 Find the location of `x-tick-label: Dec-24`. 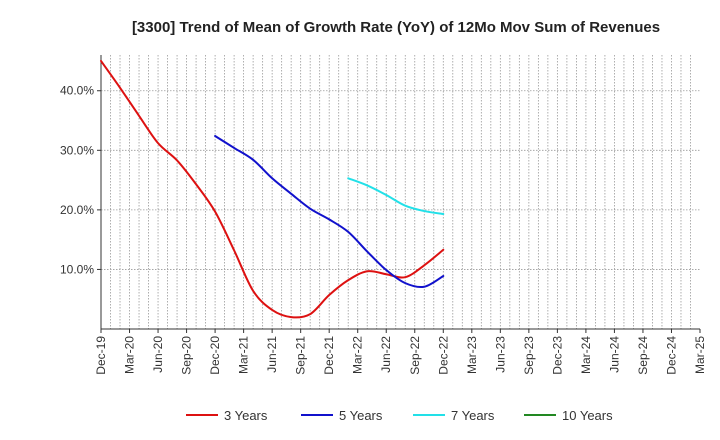

x-tick-label: Dec-24 is located at coordinates (671, 355).